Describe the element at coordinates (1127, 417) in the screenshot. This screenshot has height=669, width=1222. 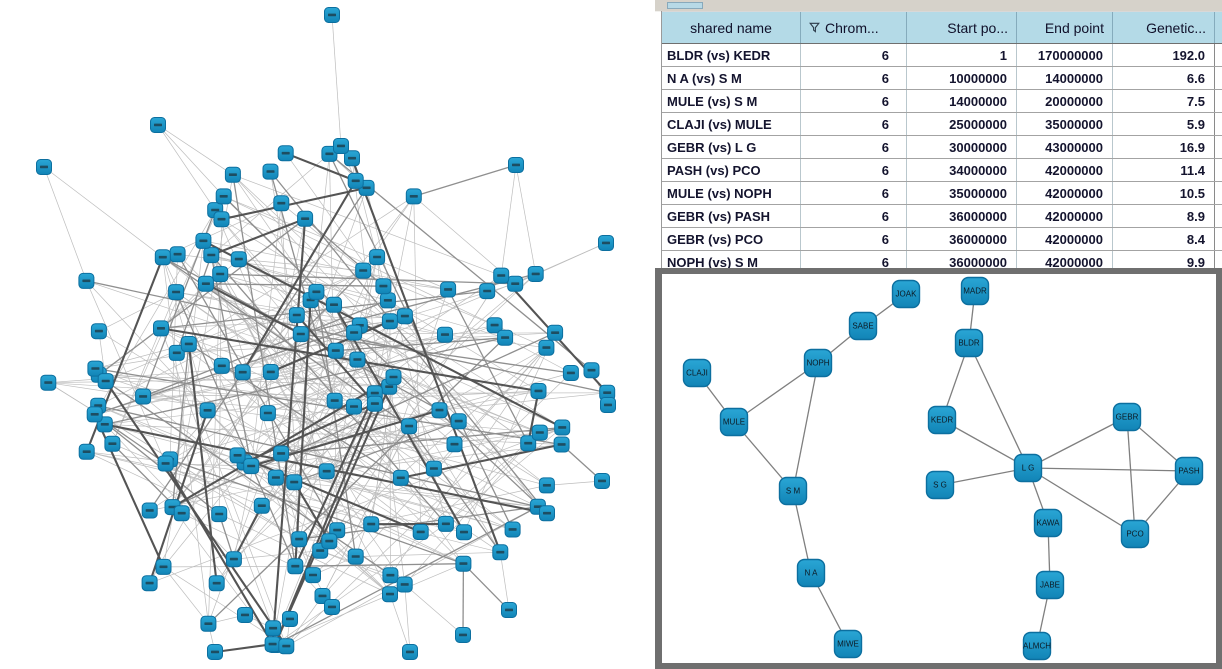
I see `network-node-gebr: GEBR` at that location.